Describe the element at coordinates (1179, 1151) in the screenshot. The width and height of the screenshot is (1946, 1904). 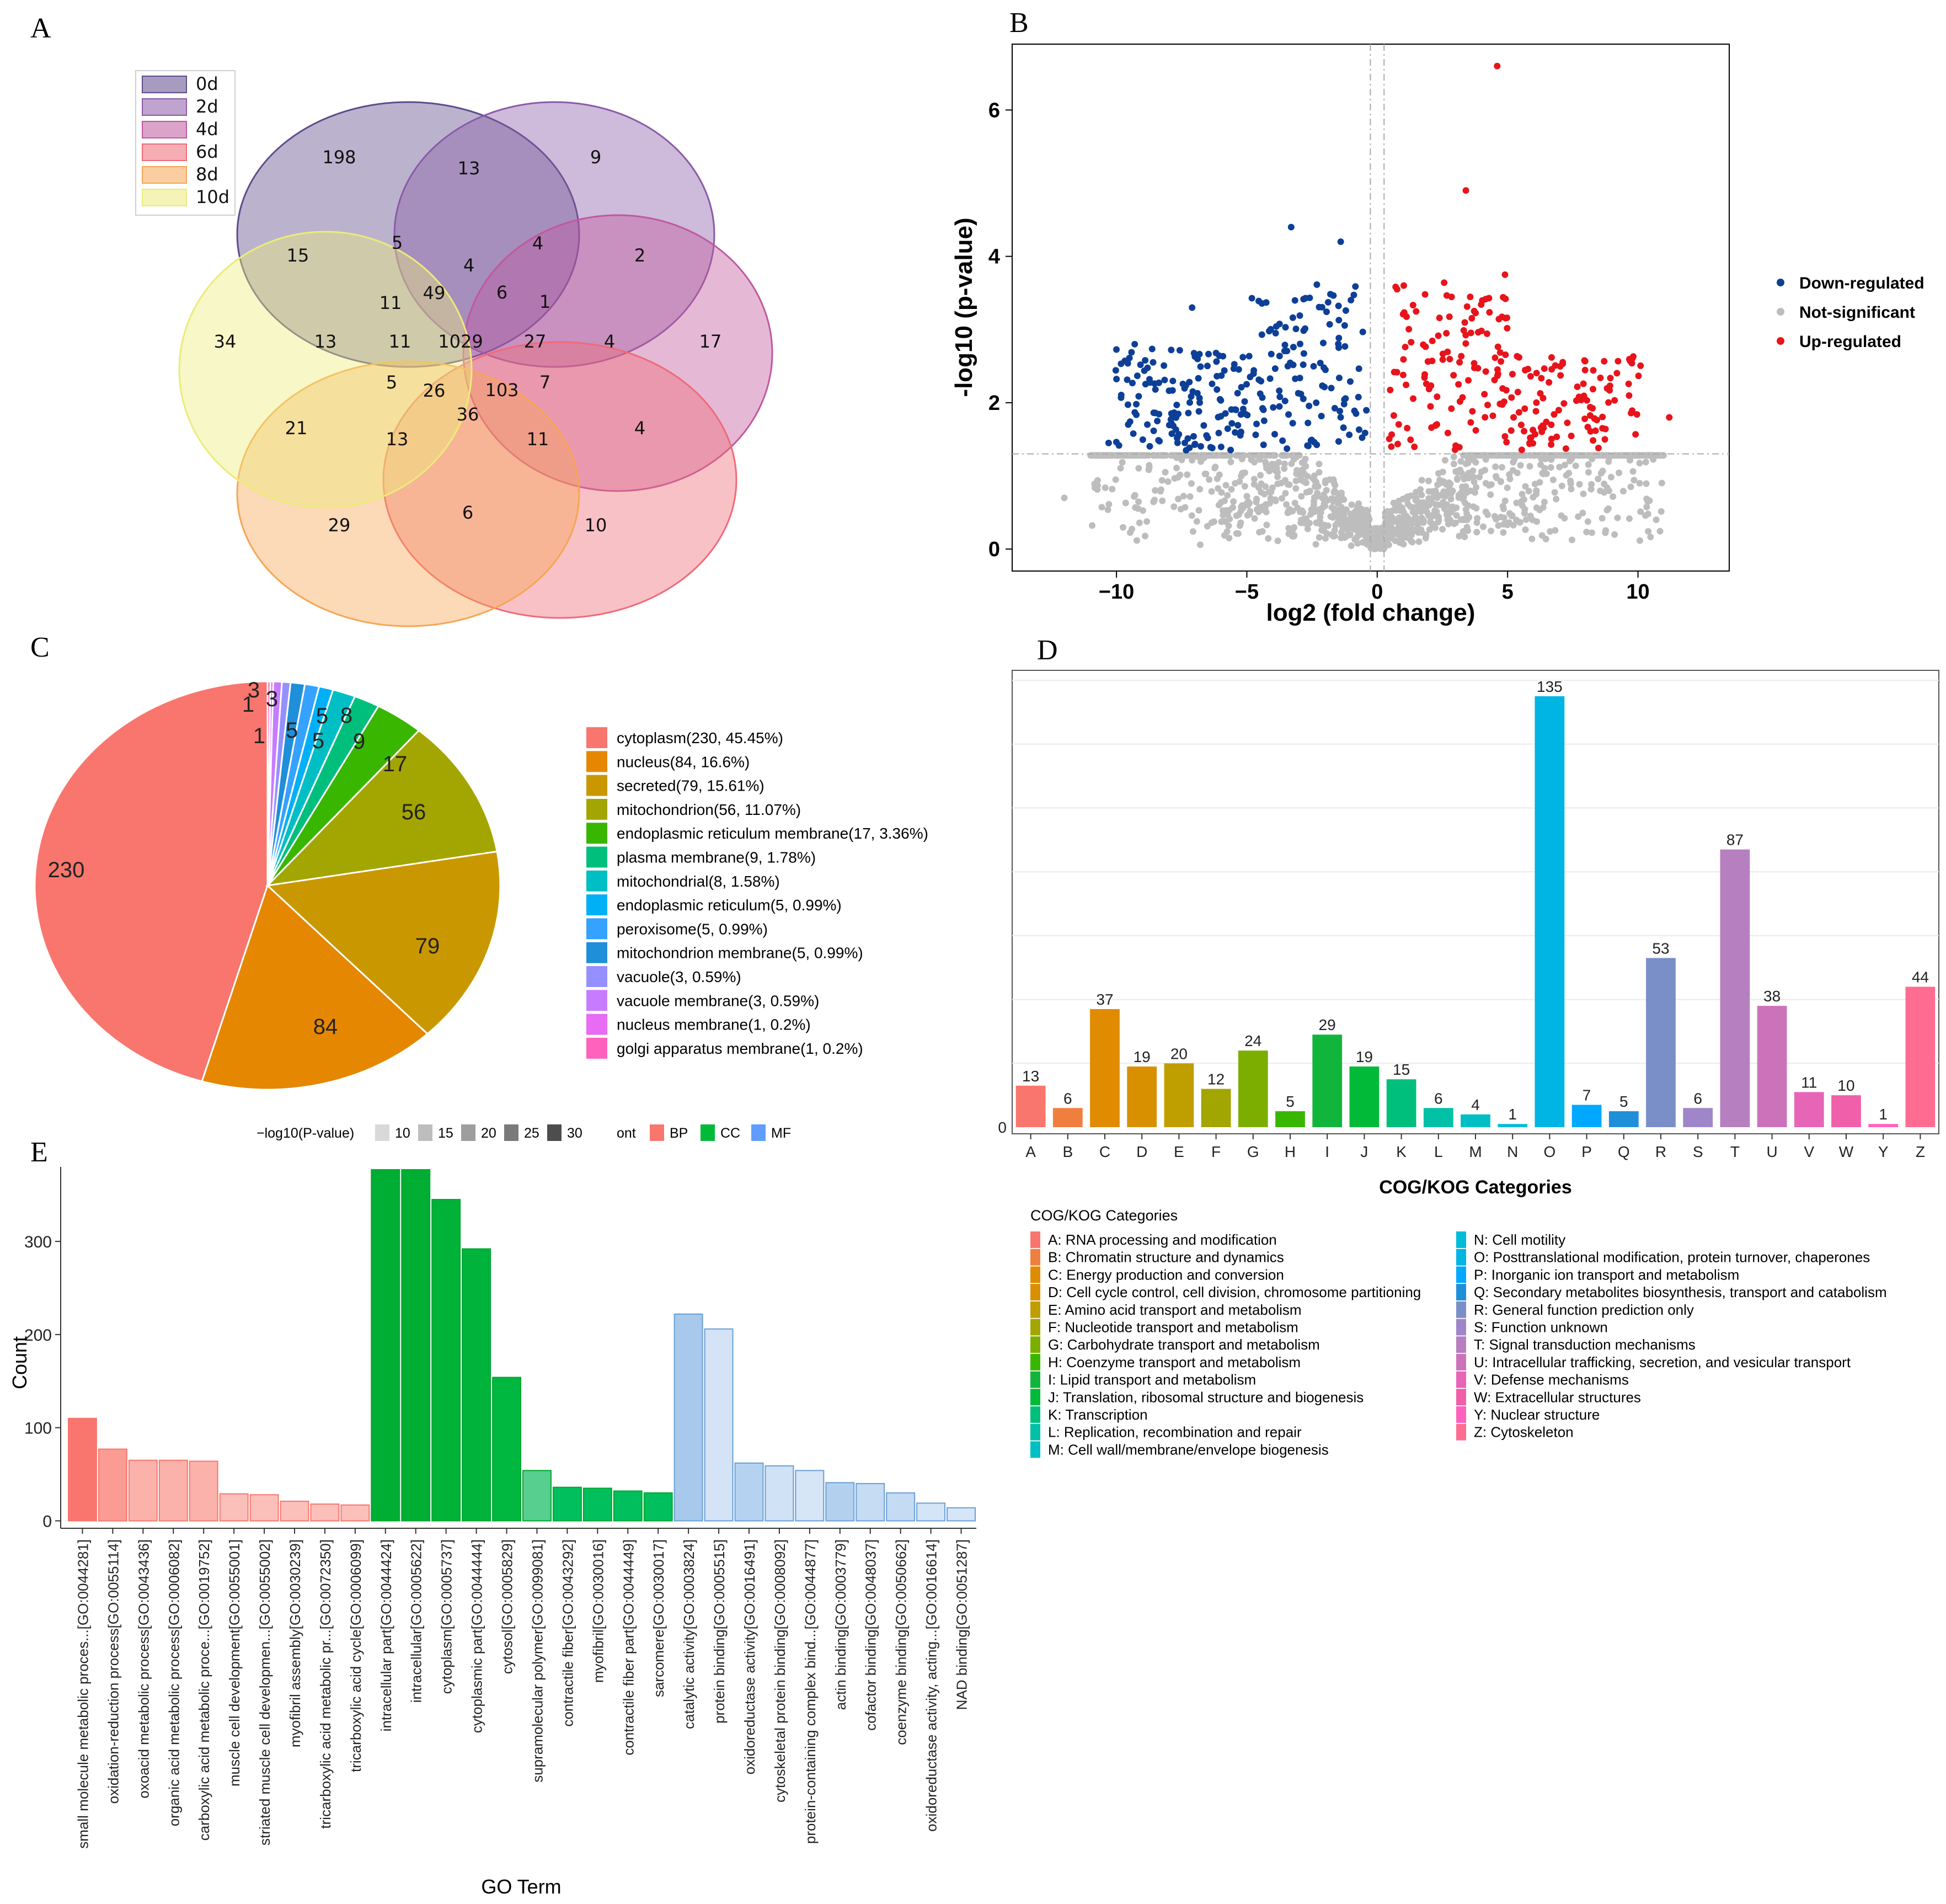
I see `cog-x-tick: E` at that location.